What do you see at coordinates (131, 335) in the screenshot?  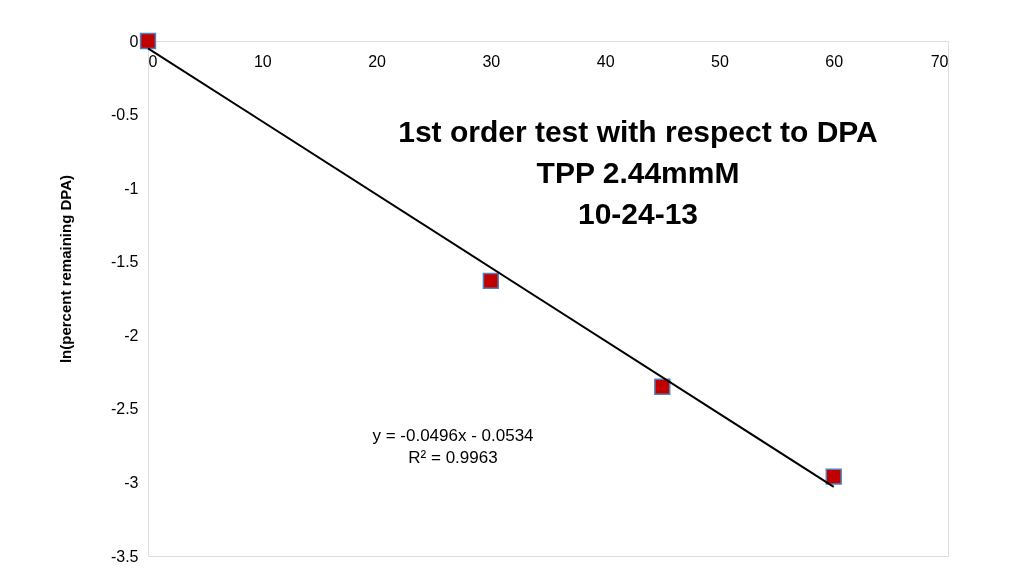 I see `y-tick-label: -2` at bounding box center [131, 335].